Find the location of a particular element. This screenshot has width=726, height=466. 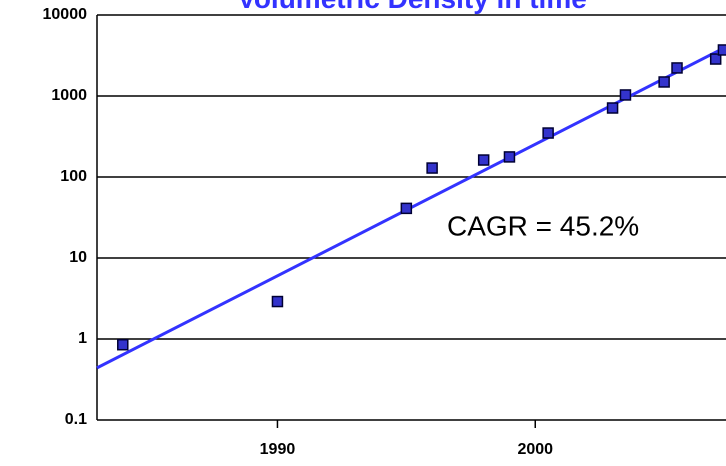

annotation: CAGR = 45.2% is located at coordinates (543, 225).